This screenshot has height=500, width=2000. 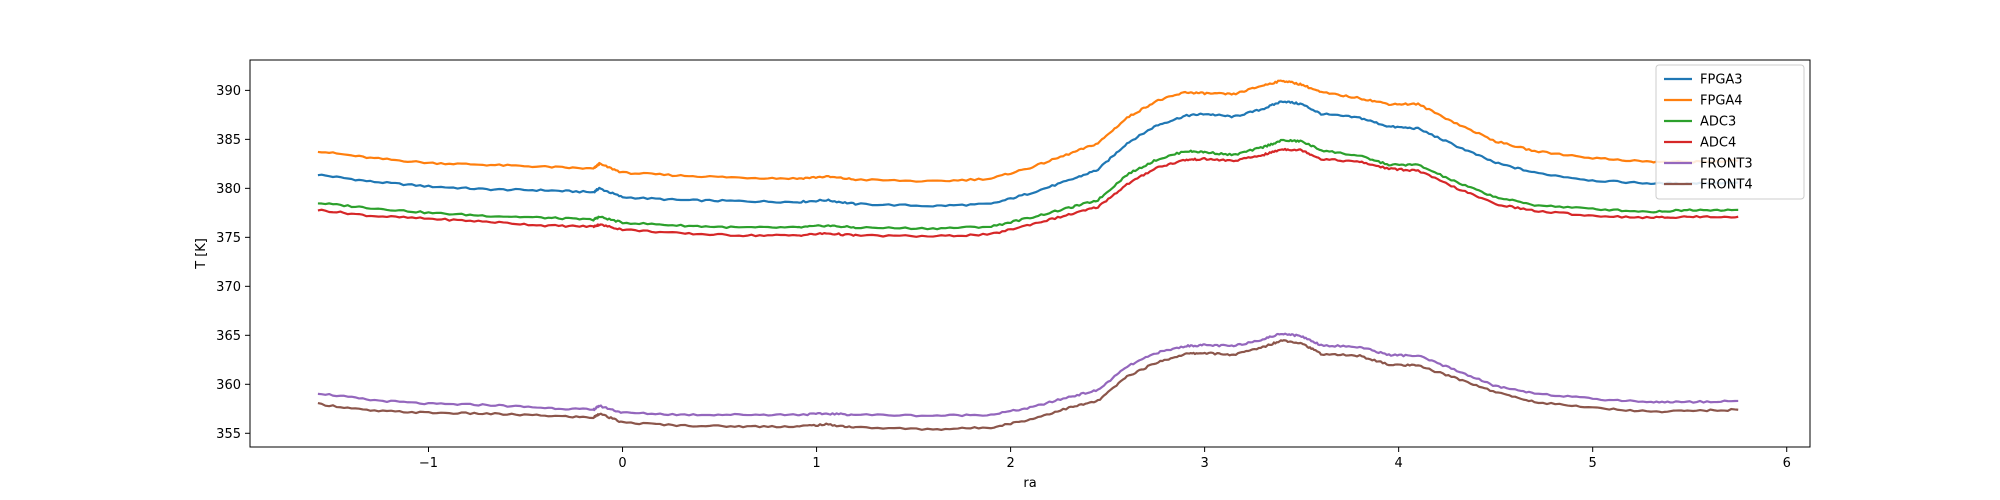 I want to click on series-line-front3, so click(x=1028, y=375).